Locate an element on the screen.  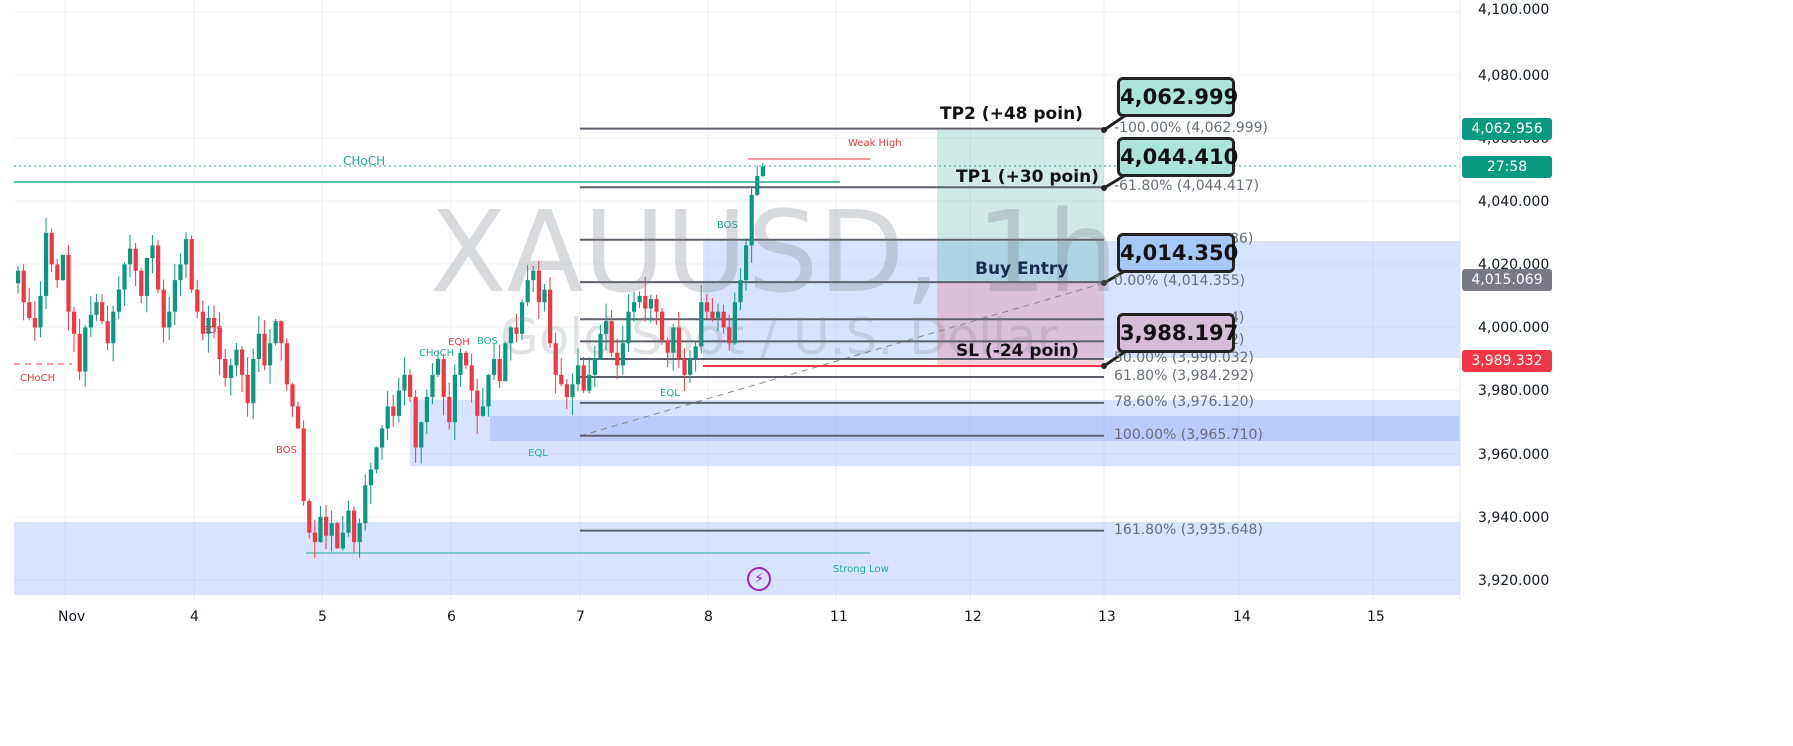
entry-callout: 4,014.350 is located at coordinates (1177, 253).